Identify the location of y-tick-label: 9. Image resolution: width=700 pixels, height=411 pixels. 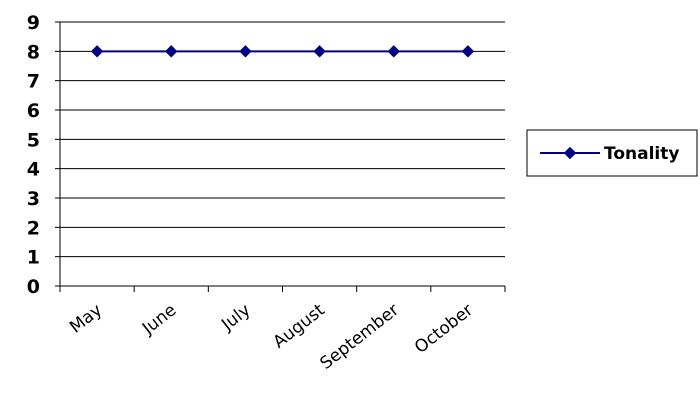
(33, 23).